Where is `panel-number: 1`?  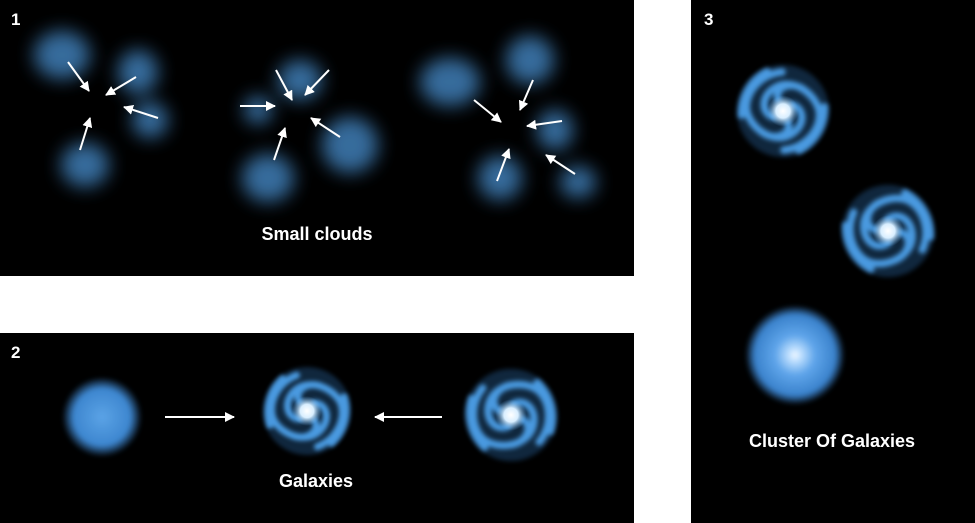
panel-number: 1 is located at coordinates (16, 19).